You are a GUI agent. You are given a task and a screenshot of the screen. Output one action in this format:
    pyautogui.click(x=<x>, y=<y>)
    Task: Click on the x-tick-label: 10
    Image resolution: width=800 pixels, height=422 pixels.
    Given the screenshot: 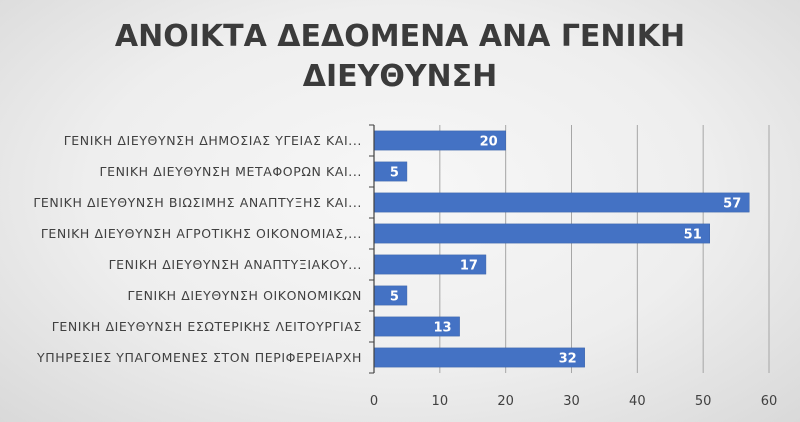 What is the action you would take?
    pyautogui.click(x=440, y=401)
    